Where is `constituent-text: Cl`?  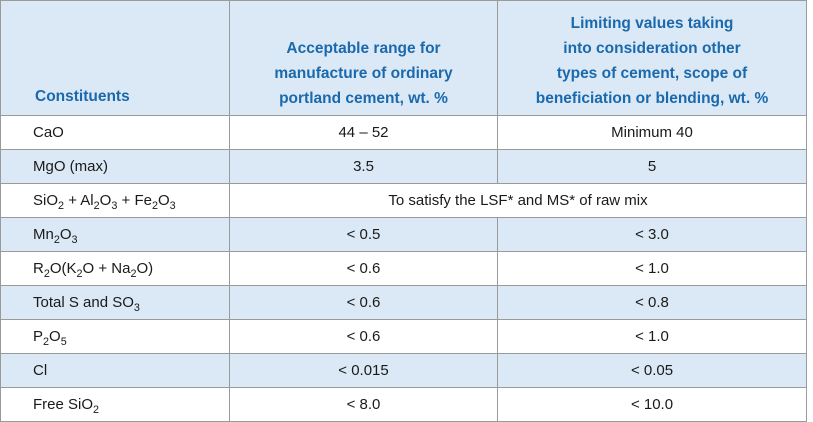
constituent-text: Cl is located at coordinates (40, 370).